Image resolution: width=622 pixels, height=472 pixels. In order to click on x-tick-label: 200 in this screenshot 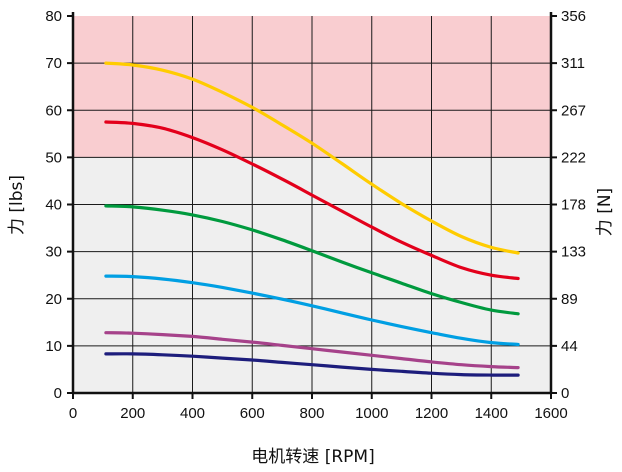, I will do `click(132, 413)`.